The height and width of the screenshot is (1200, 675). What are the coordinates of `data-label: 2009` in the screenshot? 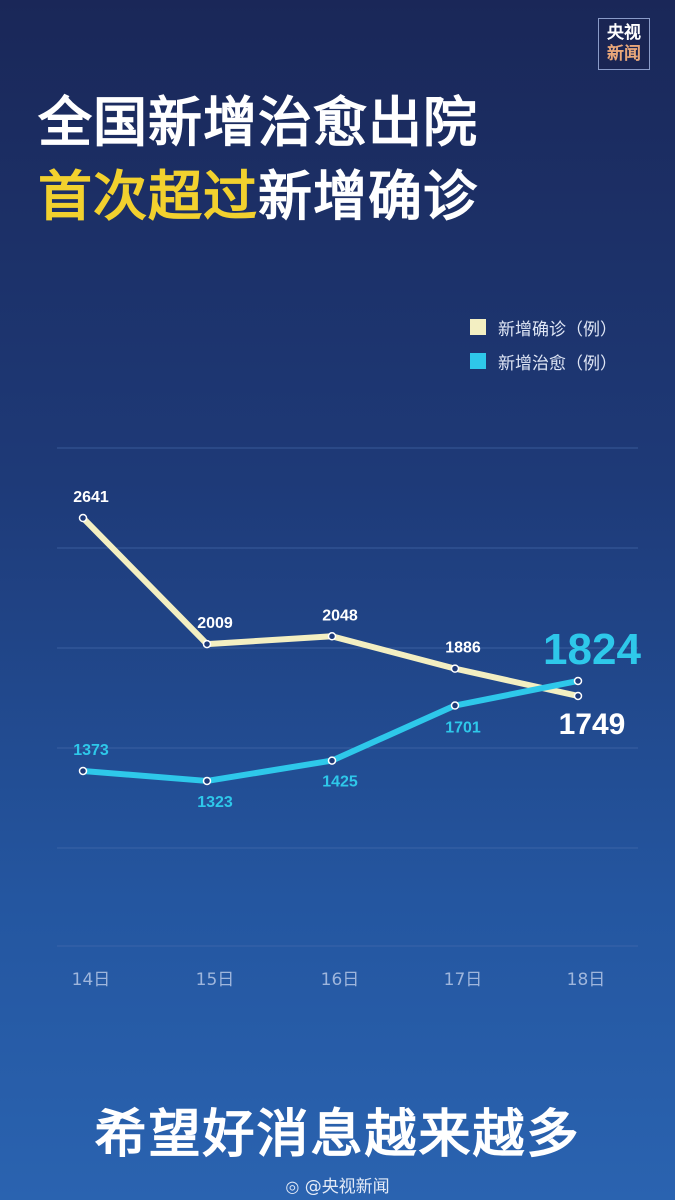 It's located at (215, 623).